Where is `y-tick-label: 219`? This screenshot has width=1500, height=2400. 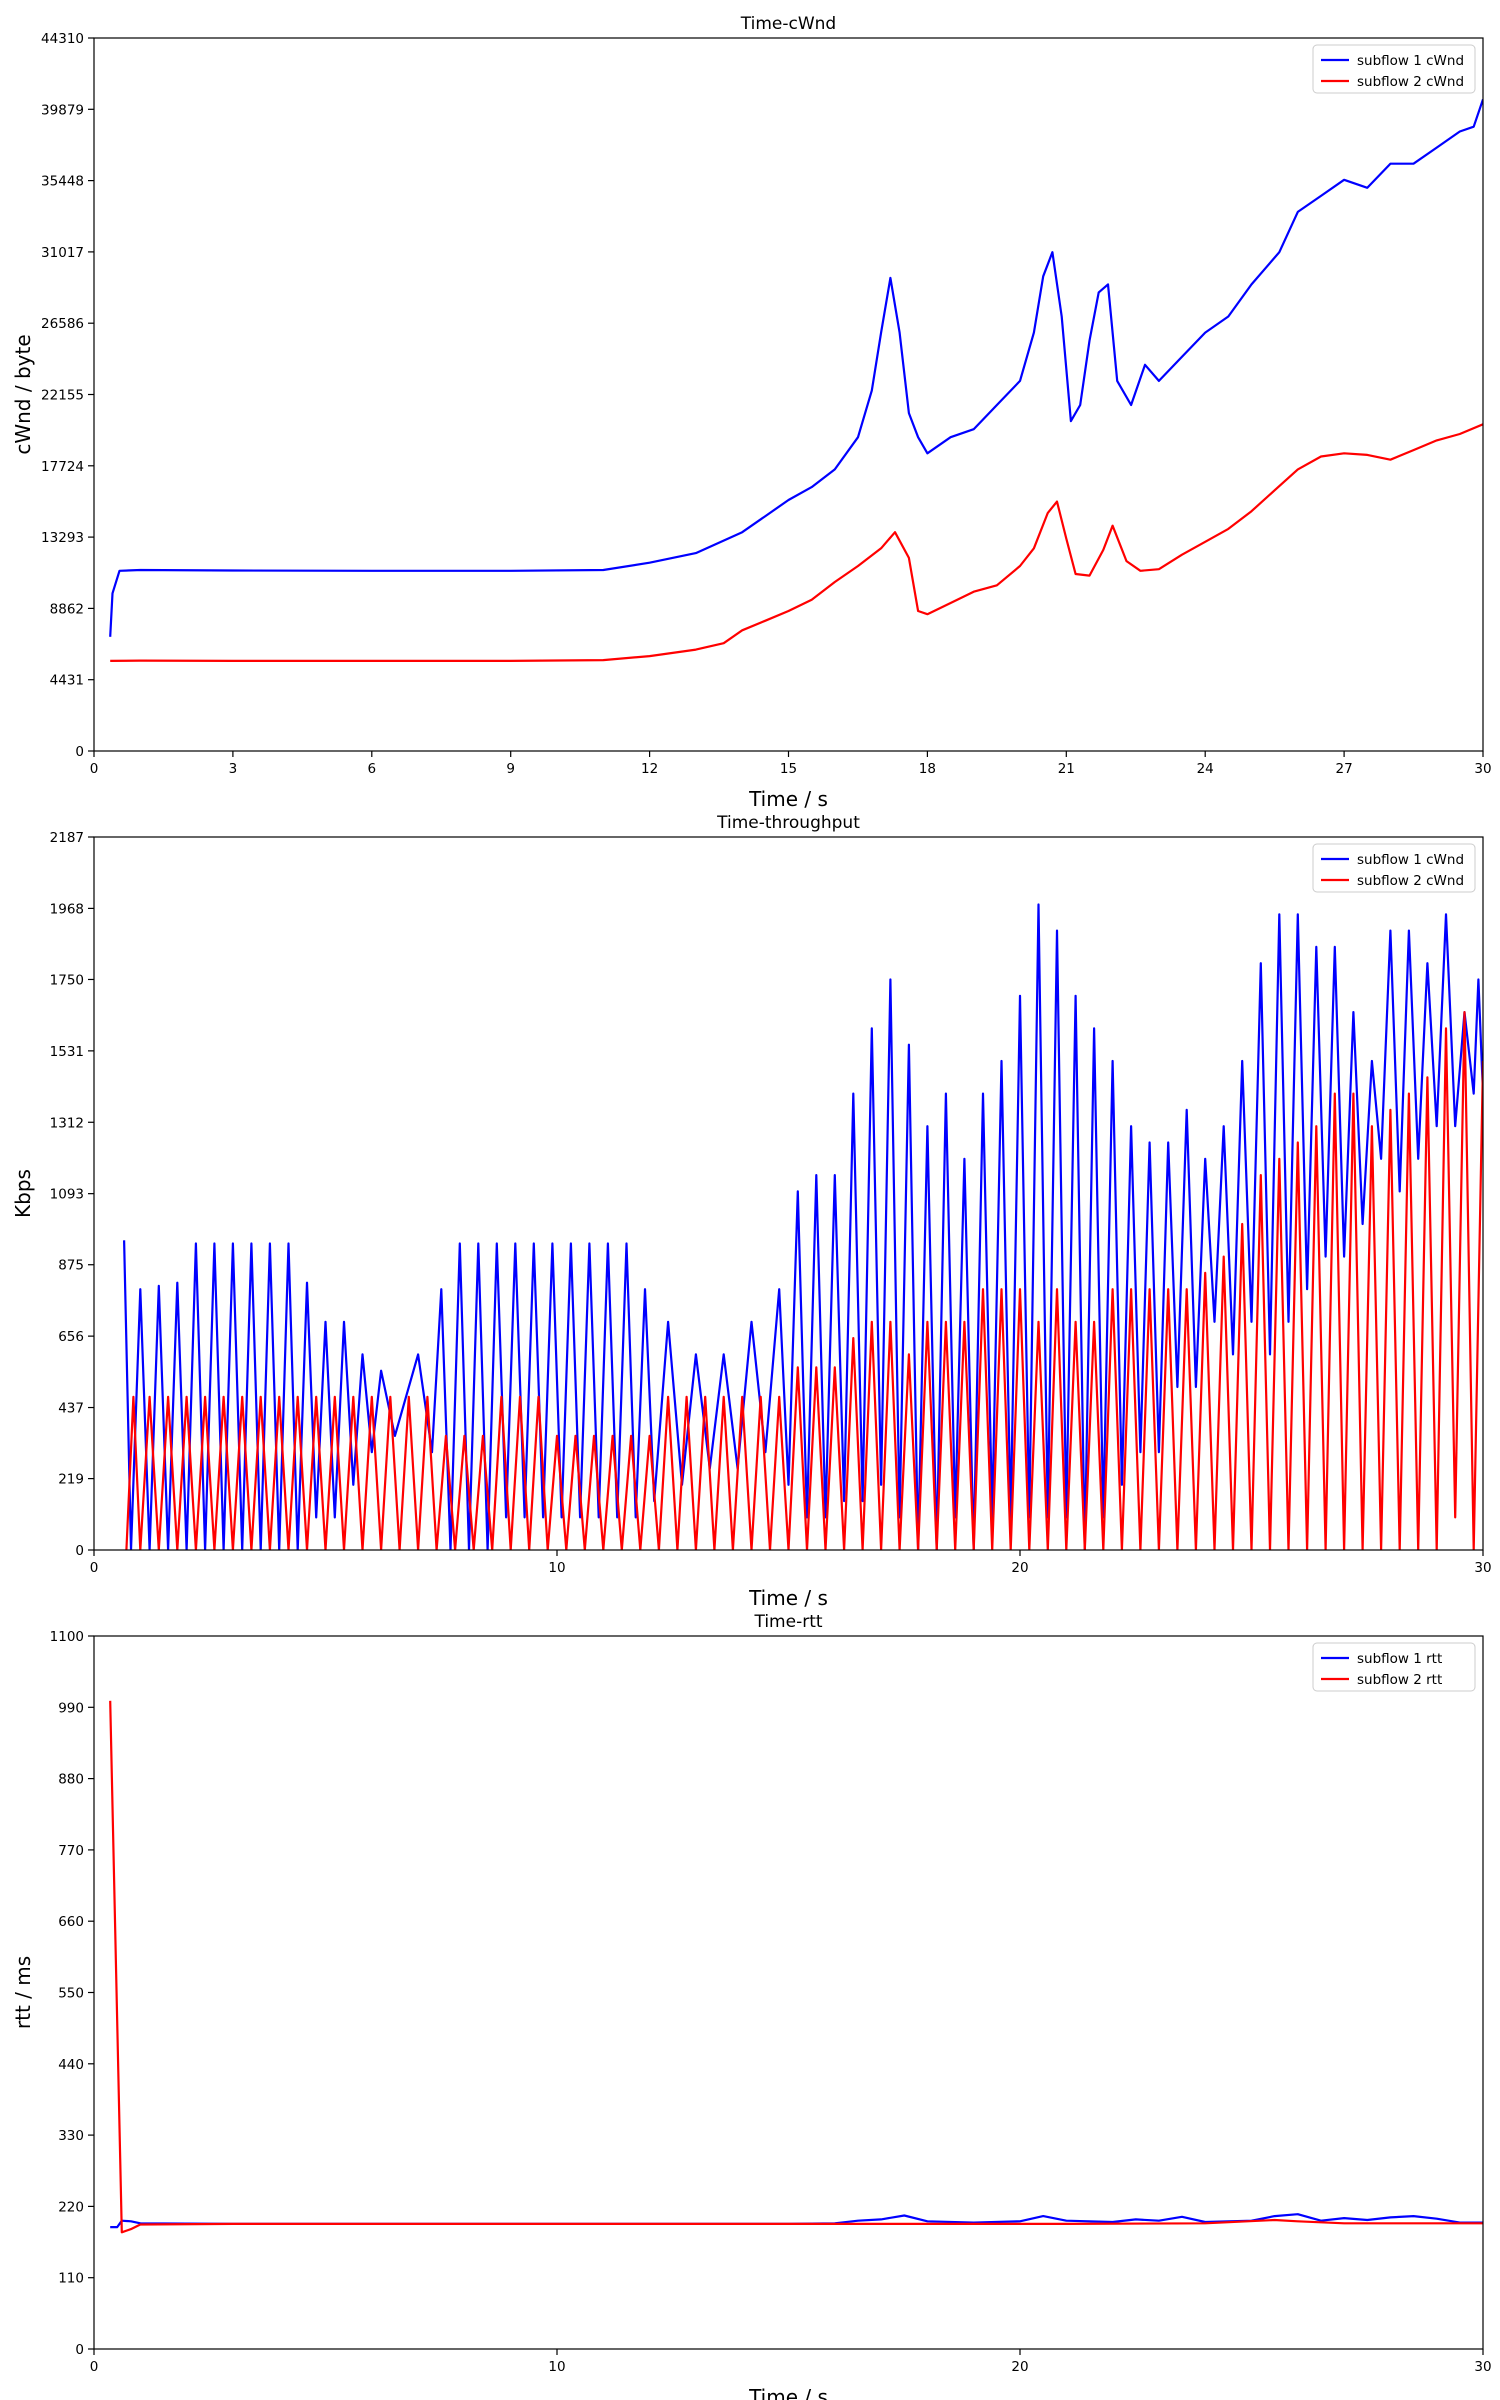
y-tick-label: 219 is located at coordinates (71, 1480).